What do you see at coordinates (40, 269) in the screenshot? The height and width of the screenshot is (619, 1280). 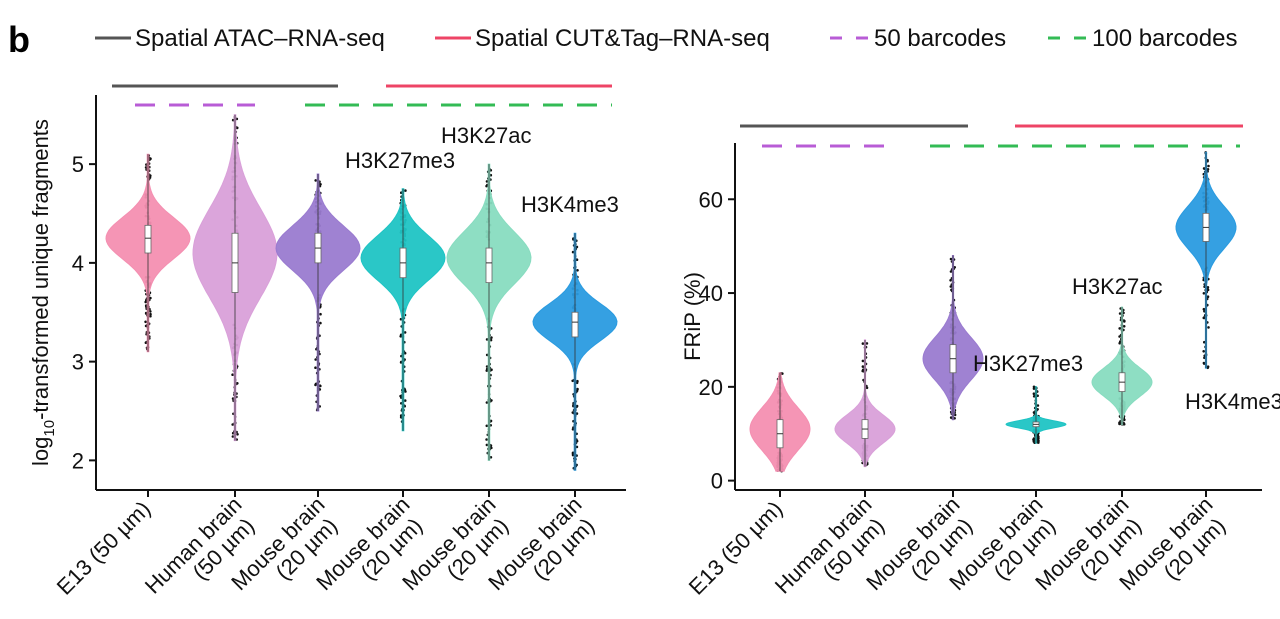 I see `y-axis-label-rest: -transformed unique fragments` at bounding box center [40, 269].